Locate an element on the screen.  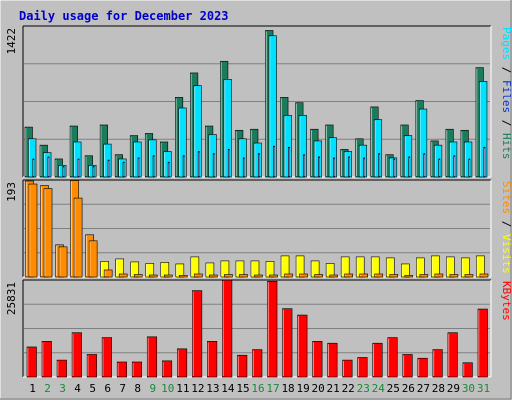
day-label: 17 is located at coordinates (272, 388).